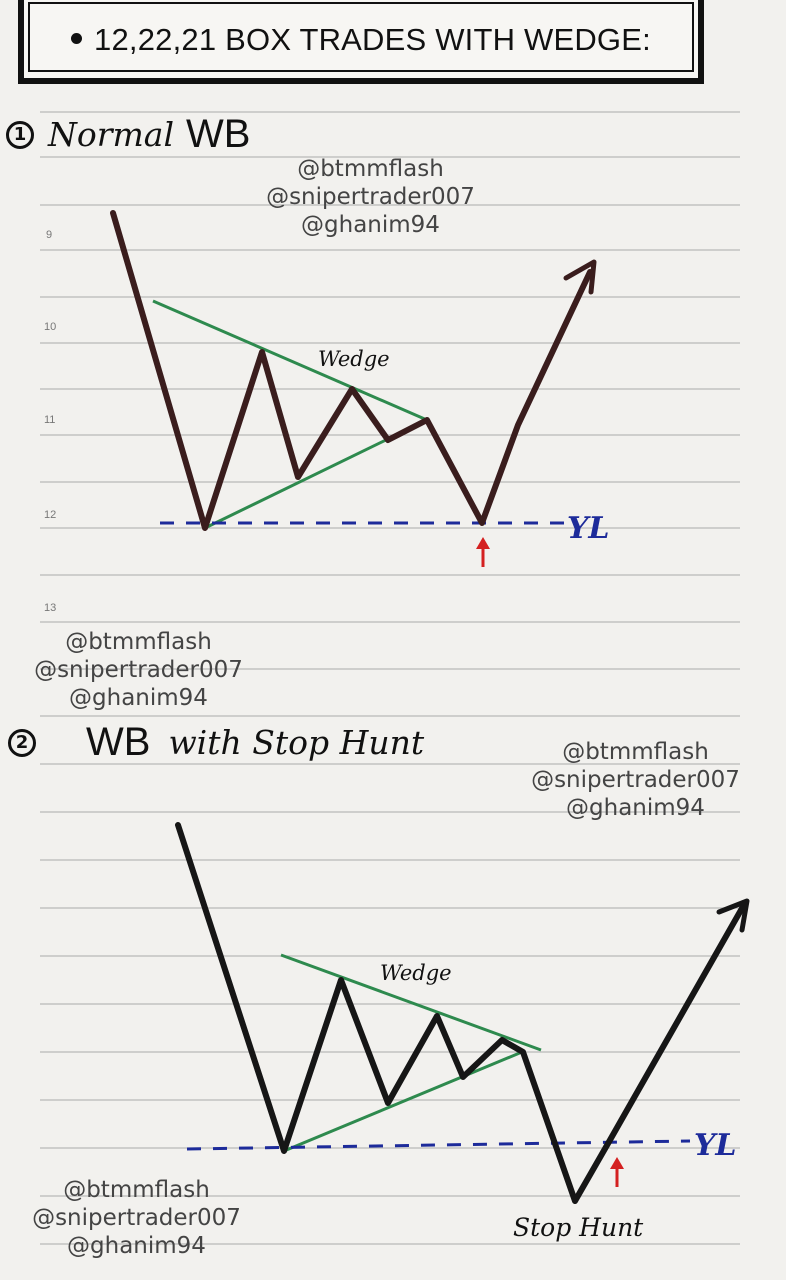 This screenshot has width=786, height=1280. Describe the element at coordinates (111, 134) in the screenshot. I see `section1-heading-script: Normal` at that location.